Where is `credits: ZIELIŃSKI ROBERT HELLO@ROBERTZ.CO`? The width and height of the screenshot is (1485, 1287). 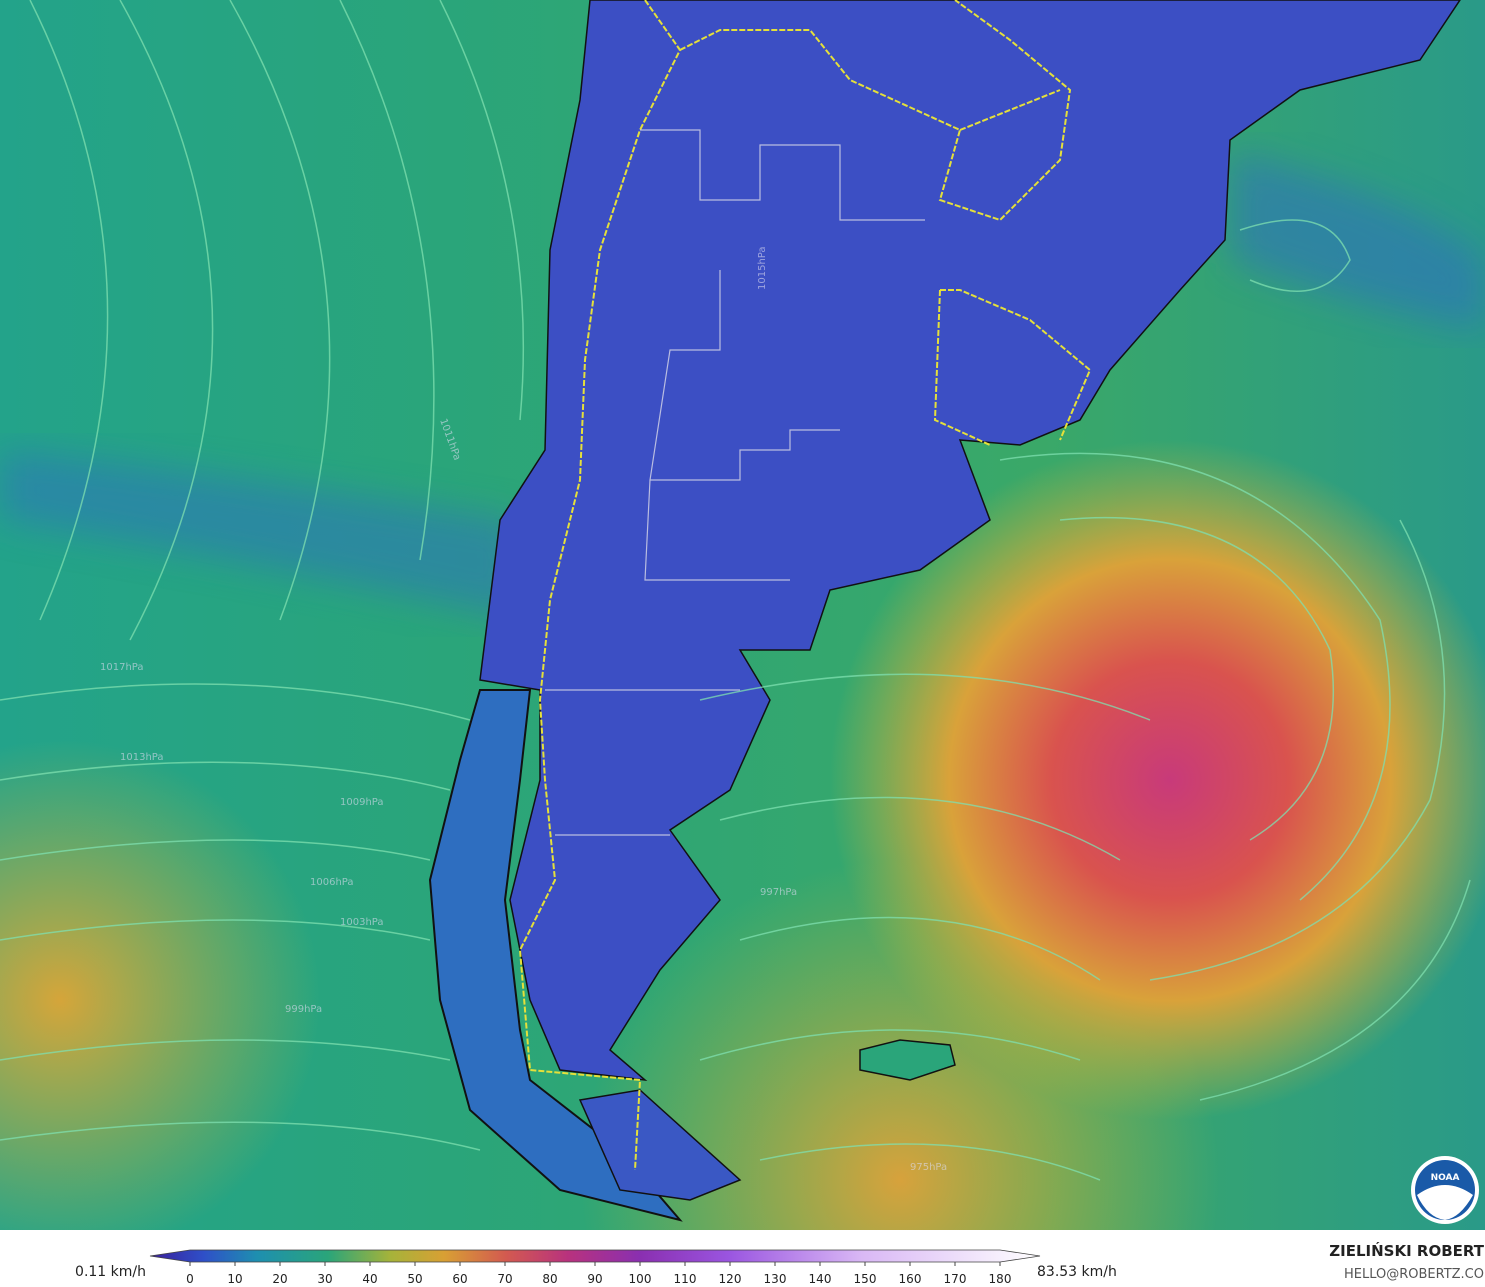
credits: ZIELIŃSKI ROBERT HELLO@ROBERTZ.CO is located at coordinates (1406, 1261).